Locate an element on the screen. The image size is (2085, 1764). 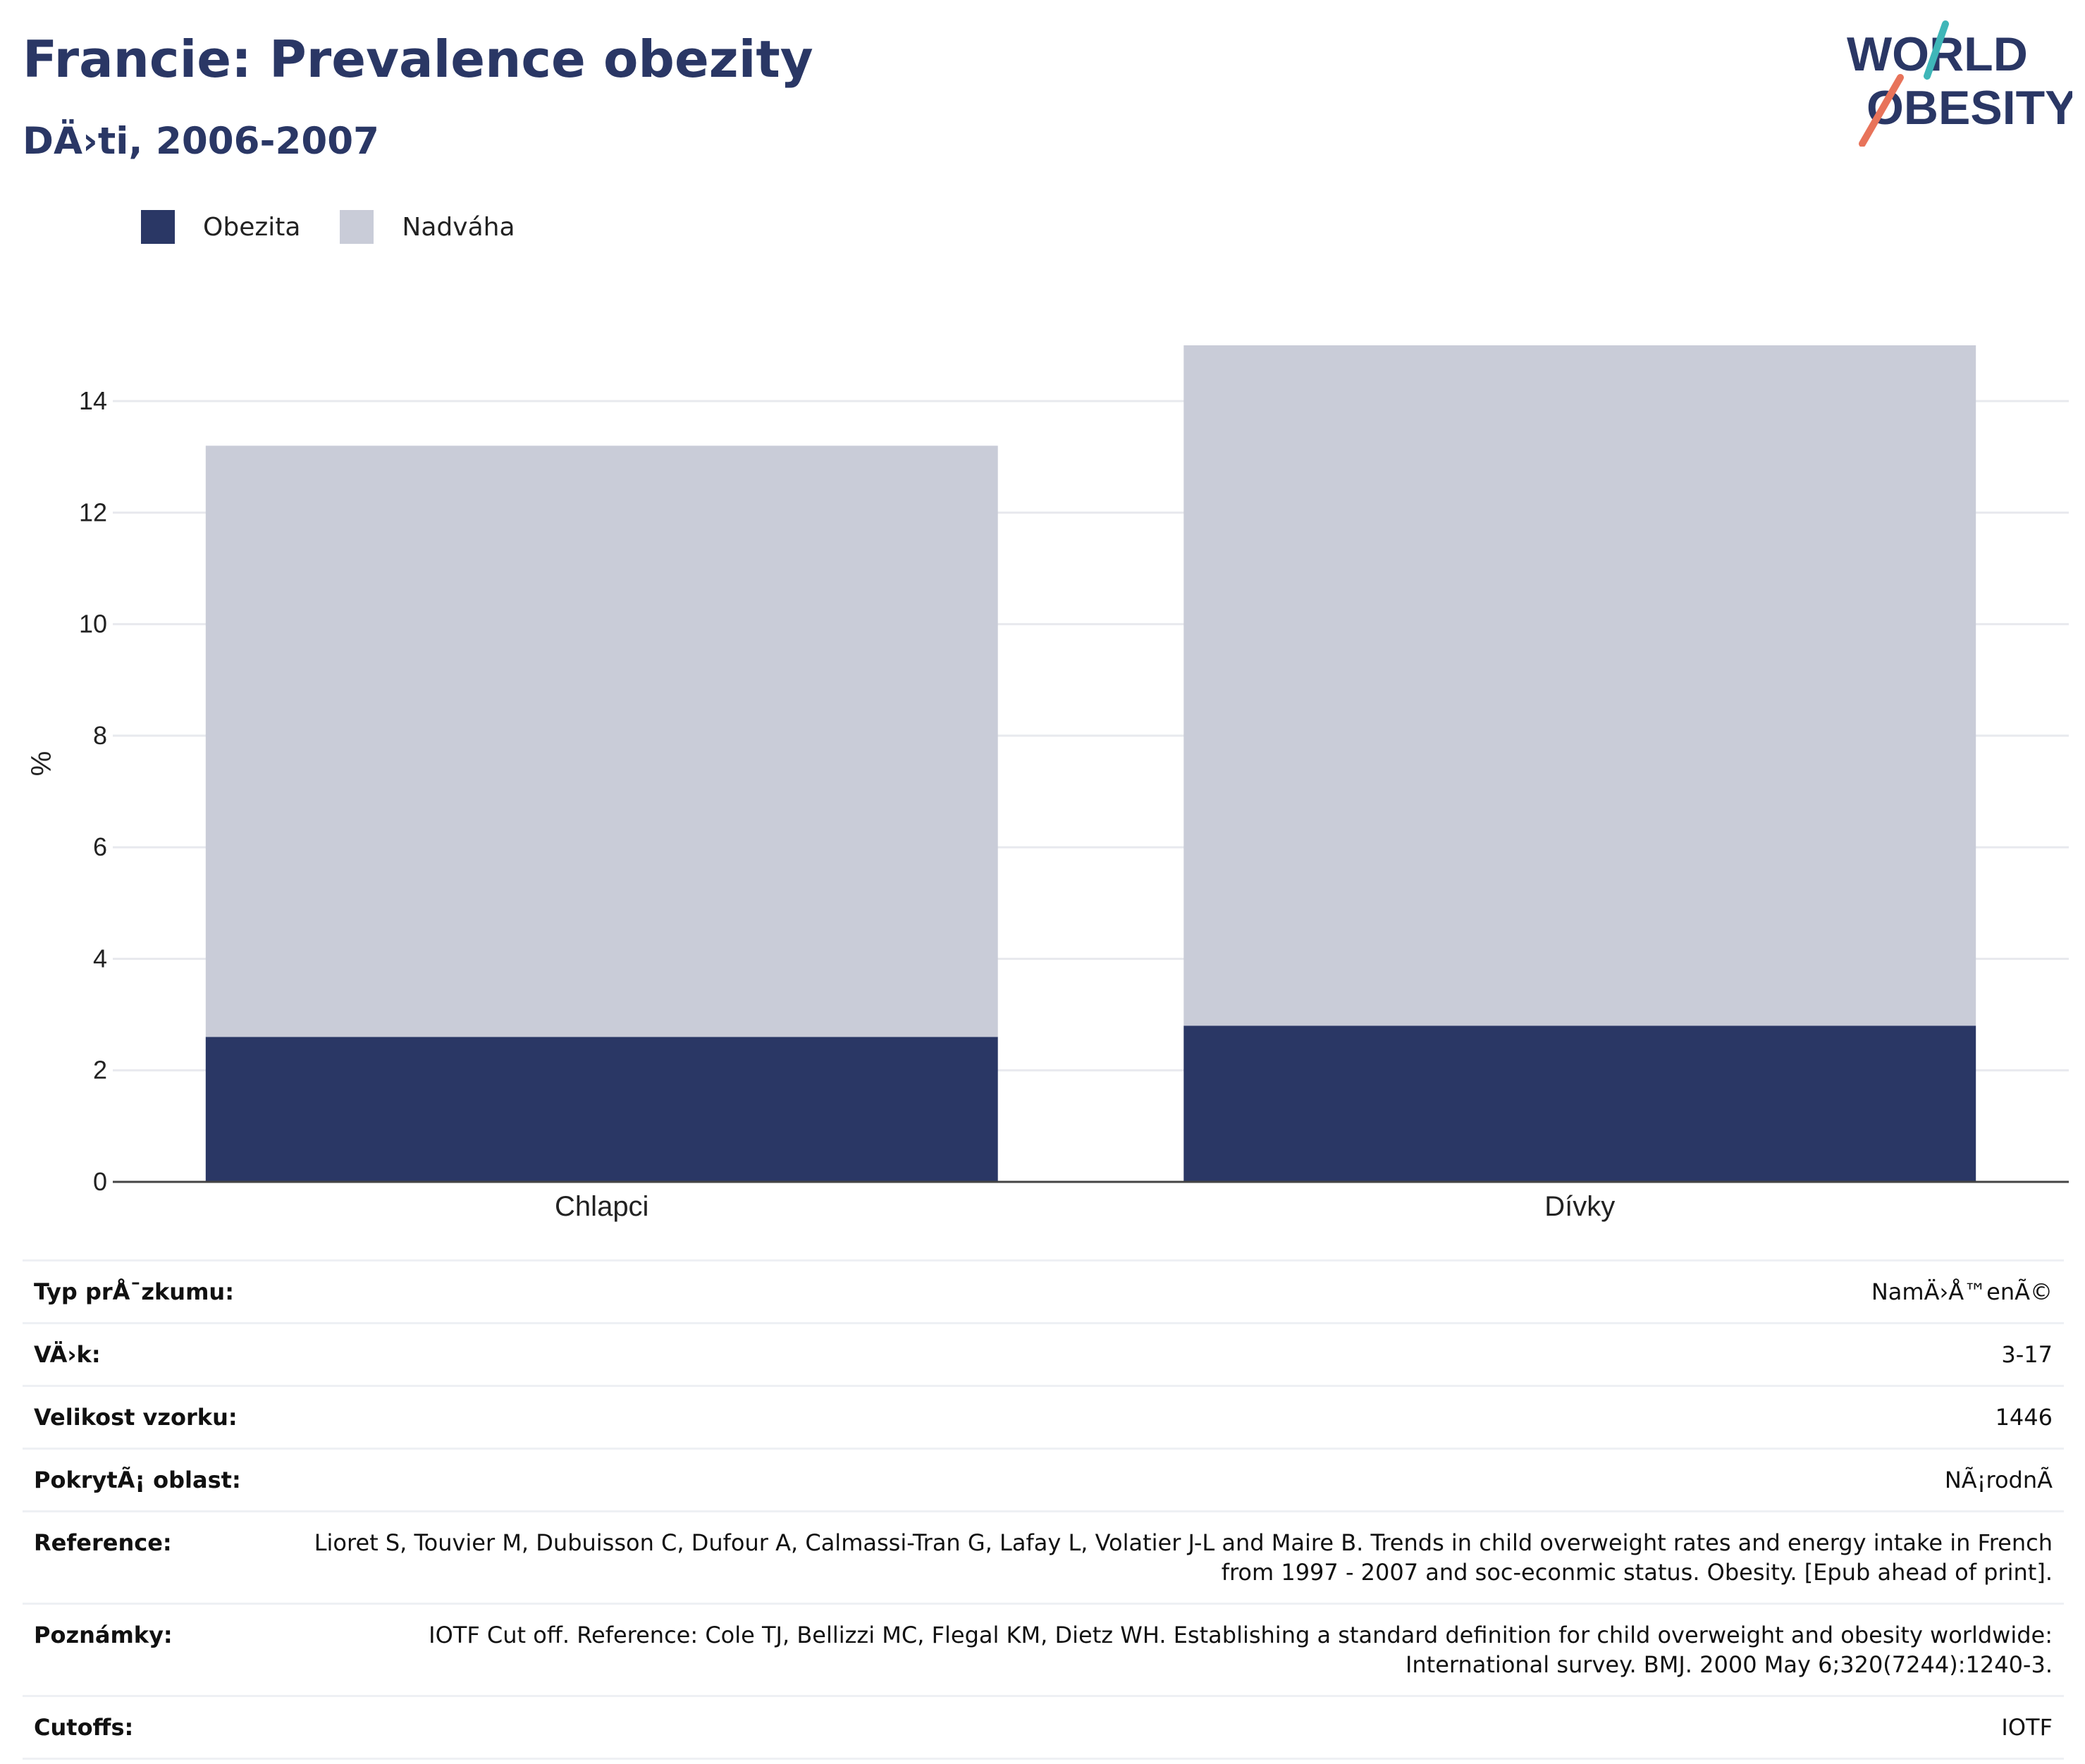
y-tick-label: 10 is located at coordinates (93, 624).